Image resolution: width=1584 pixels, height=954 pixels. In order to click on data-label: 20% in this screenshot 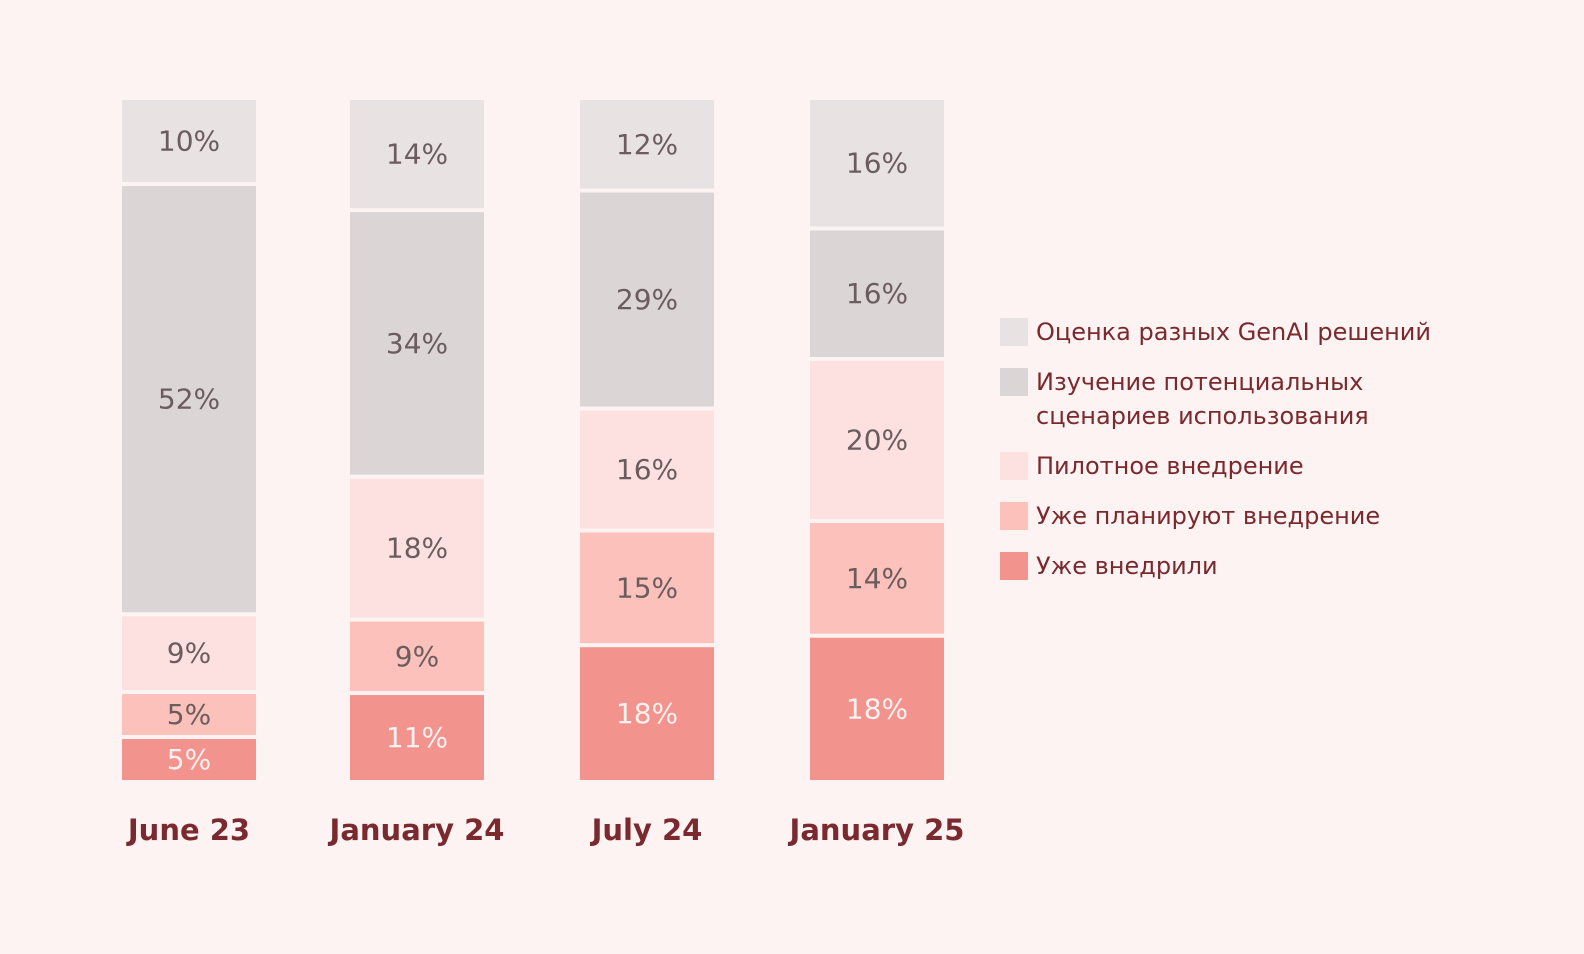, I will do `click(877, 440)`.